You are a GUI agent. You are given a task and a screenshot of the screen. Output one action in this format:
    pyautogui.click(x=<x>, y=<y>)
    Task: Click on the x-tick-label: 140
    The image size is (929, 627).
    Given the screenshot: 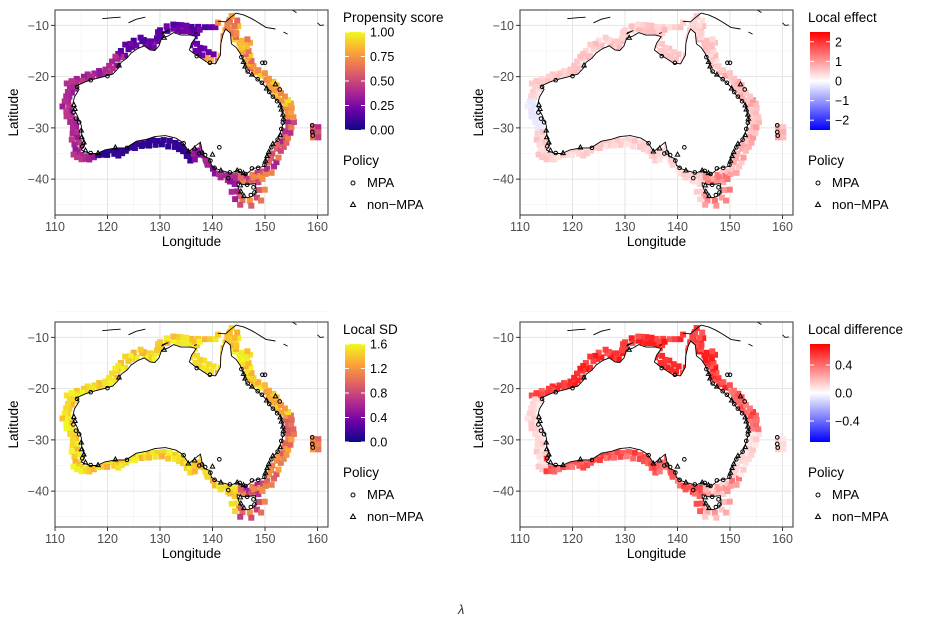 What is the action you would take?
    pyautogui.click(x=212, y=539)
    